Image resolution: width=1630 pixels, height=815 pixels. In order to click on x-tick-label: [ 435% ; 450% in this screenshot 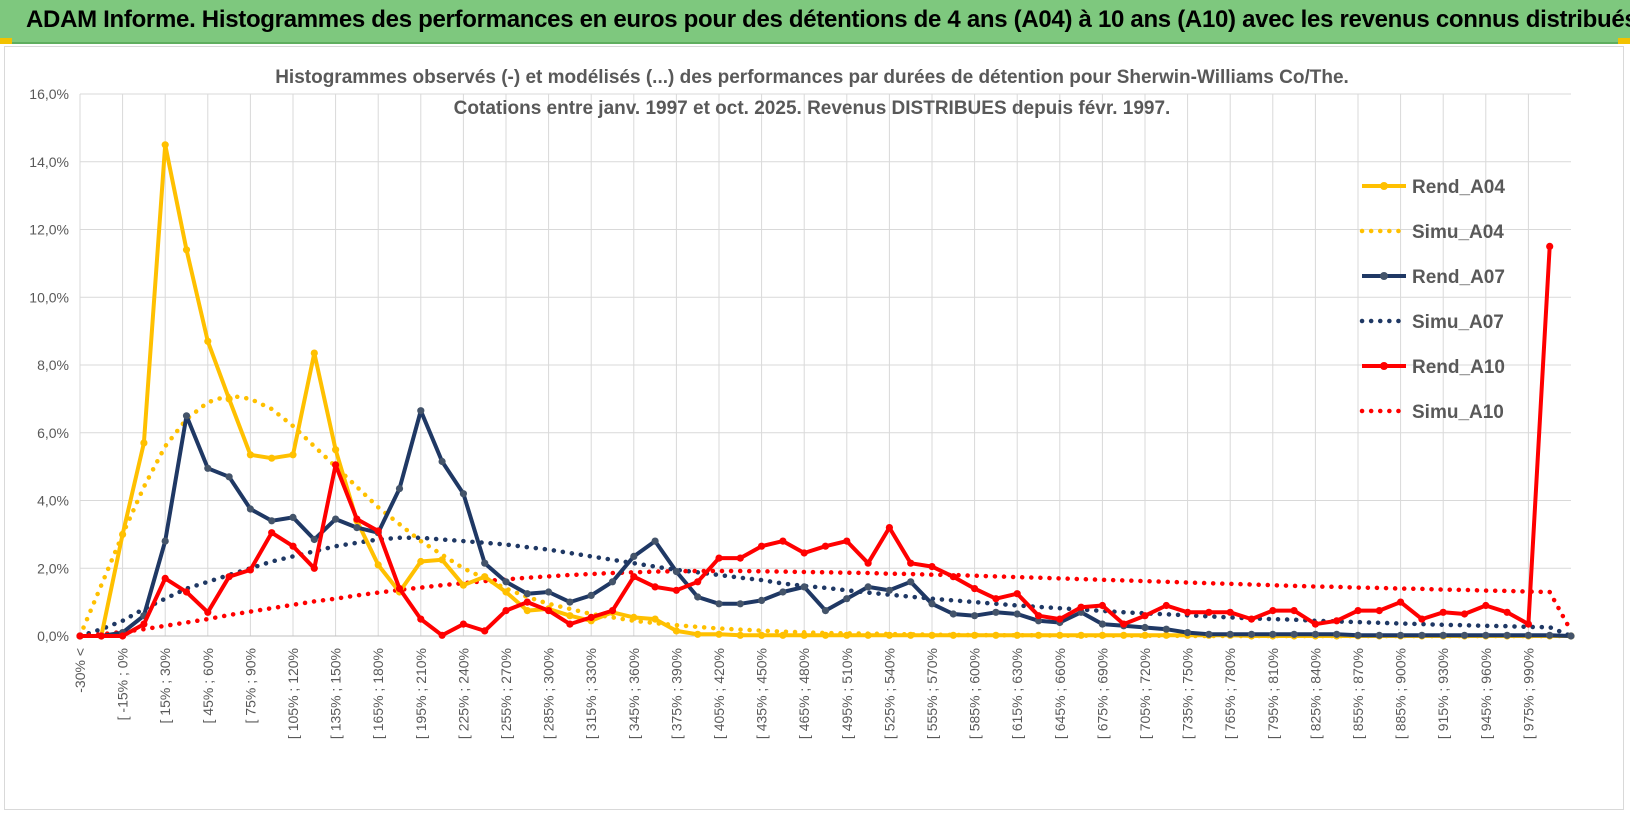, I will do `click(762, 693)`.